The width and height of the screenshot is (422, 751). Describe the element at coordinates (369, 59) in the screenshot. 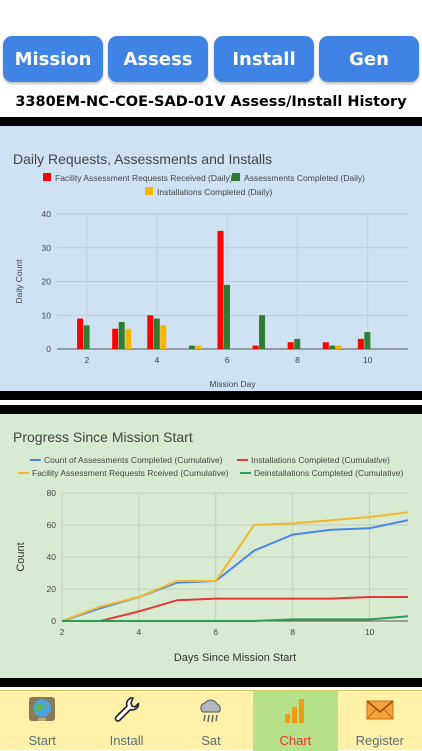

I see `tab-gen: Gen` at that location.